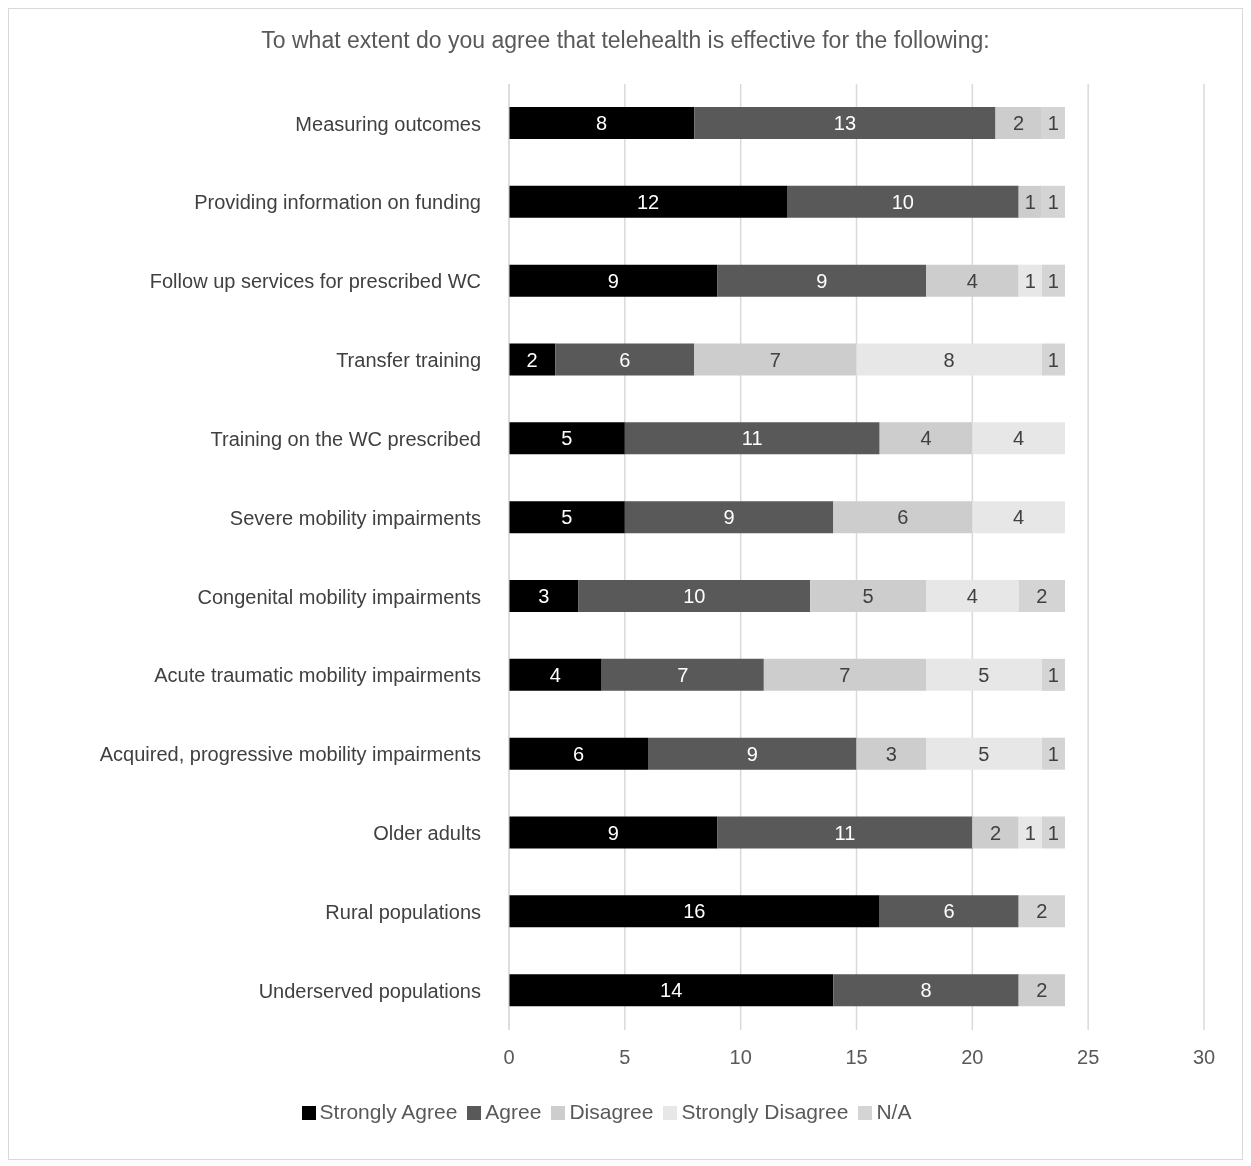 The height and width of the screenshot is (1166, 1251). Describe the element at coordinates (388, 1111) in the screenshot. I see `legend-label: Strongly Agree` at that location.